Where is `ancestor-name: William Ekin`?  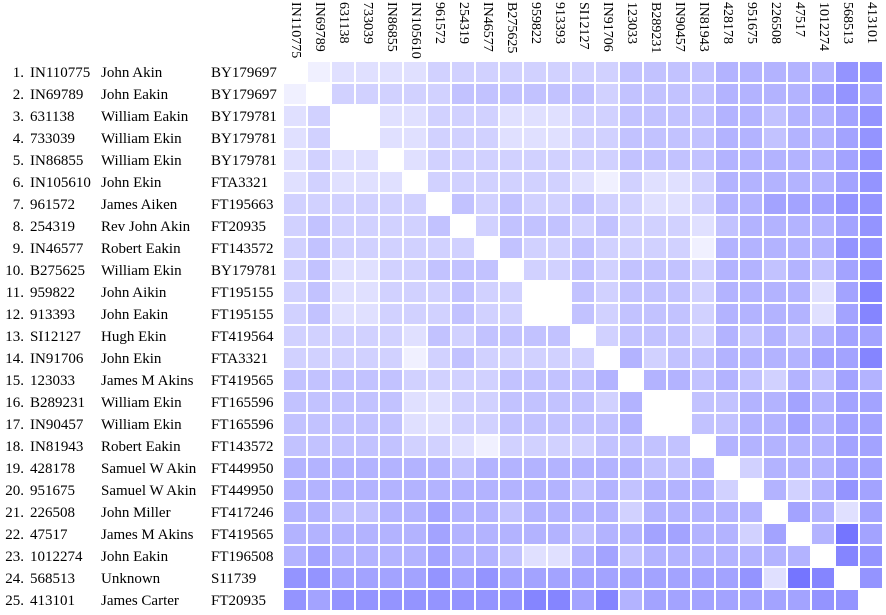 ancestor-name: William Ekin is located at coordinates (141, 271).